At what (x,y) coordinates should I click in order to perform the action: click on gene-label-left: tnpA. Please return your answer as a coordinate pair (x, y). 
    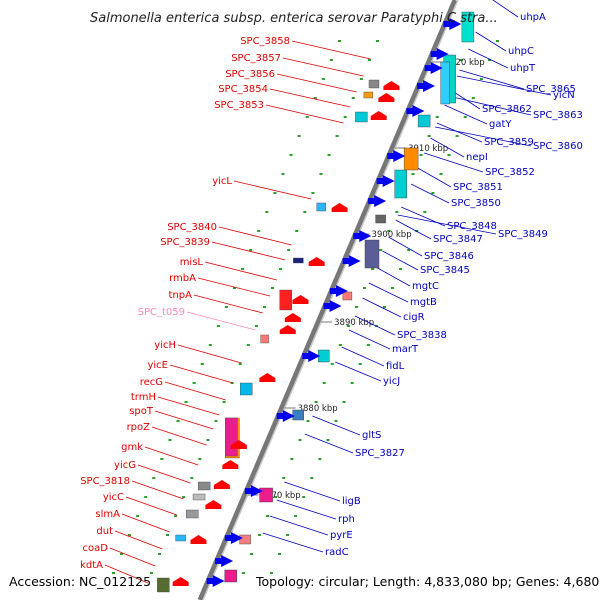
    Looking at the image, I should click on (181, 295).